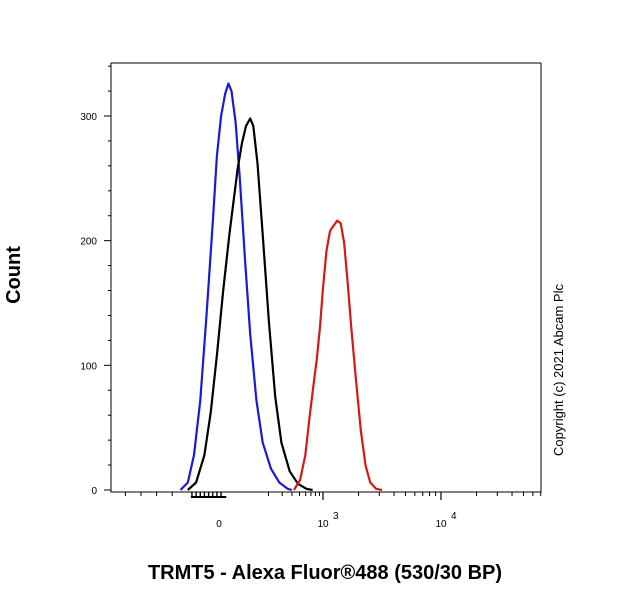 This screenshot has height=600, width=620. Describe the element at coordinates (336, 516) in the screenshot. I see `x-tick-label-exponent: 3` at that location.